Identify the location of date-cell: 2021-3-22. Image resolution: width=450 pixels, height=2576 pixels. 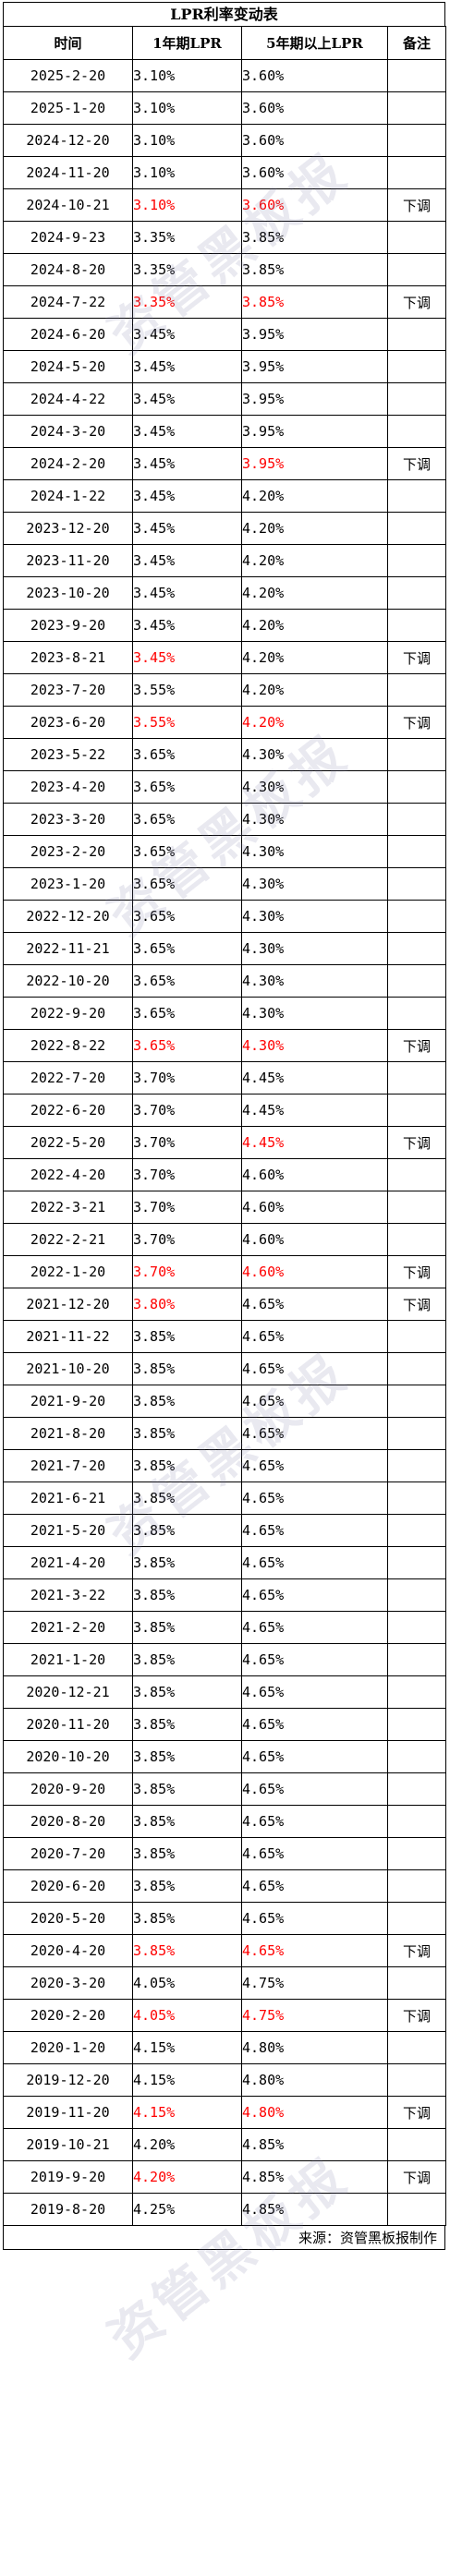
(68, 1595).